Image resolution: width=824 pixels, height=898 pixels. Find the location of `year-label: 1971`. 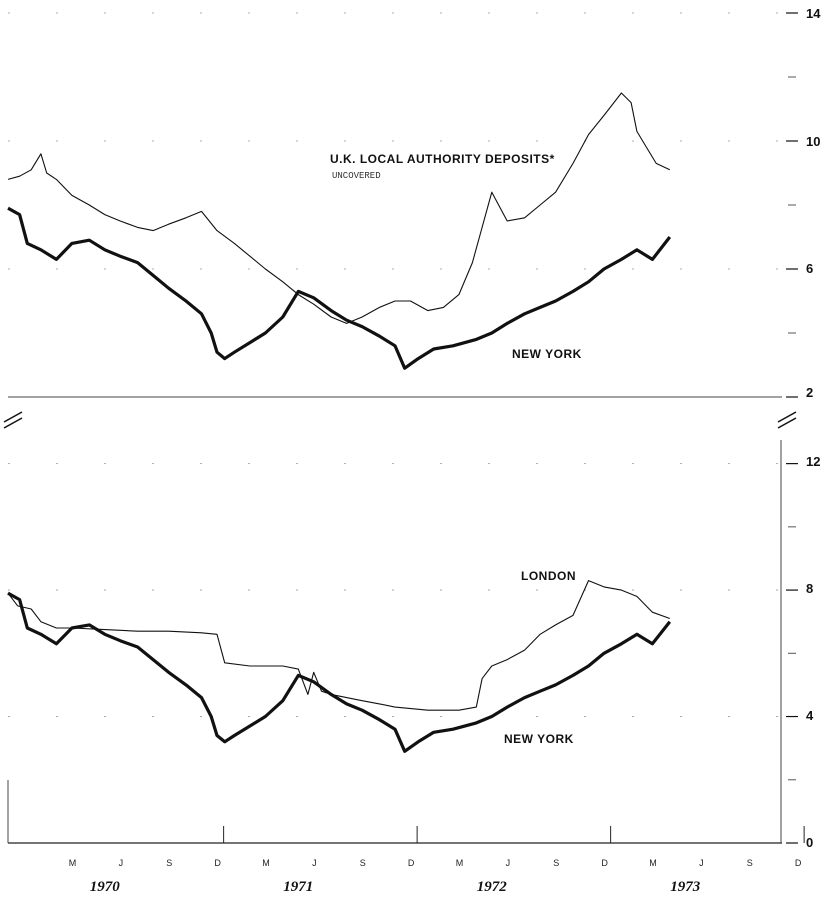

year-label: 1971 is located at coordinates (298, 887).